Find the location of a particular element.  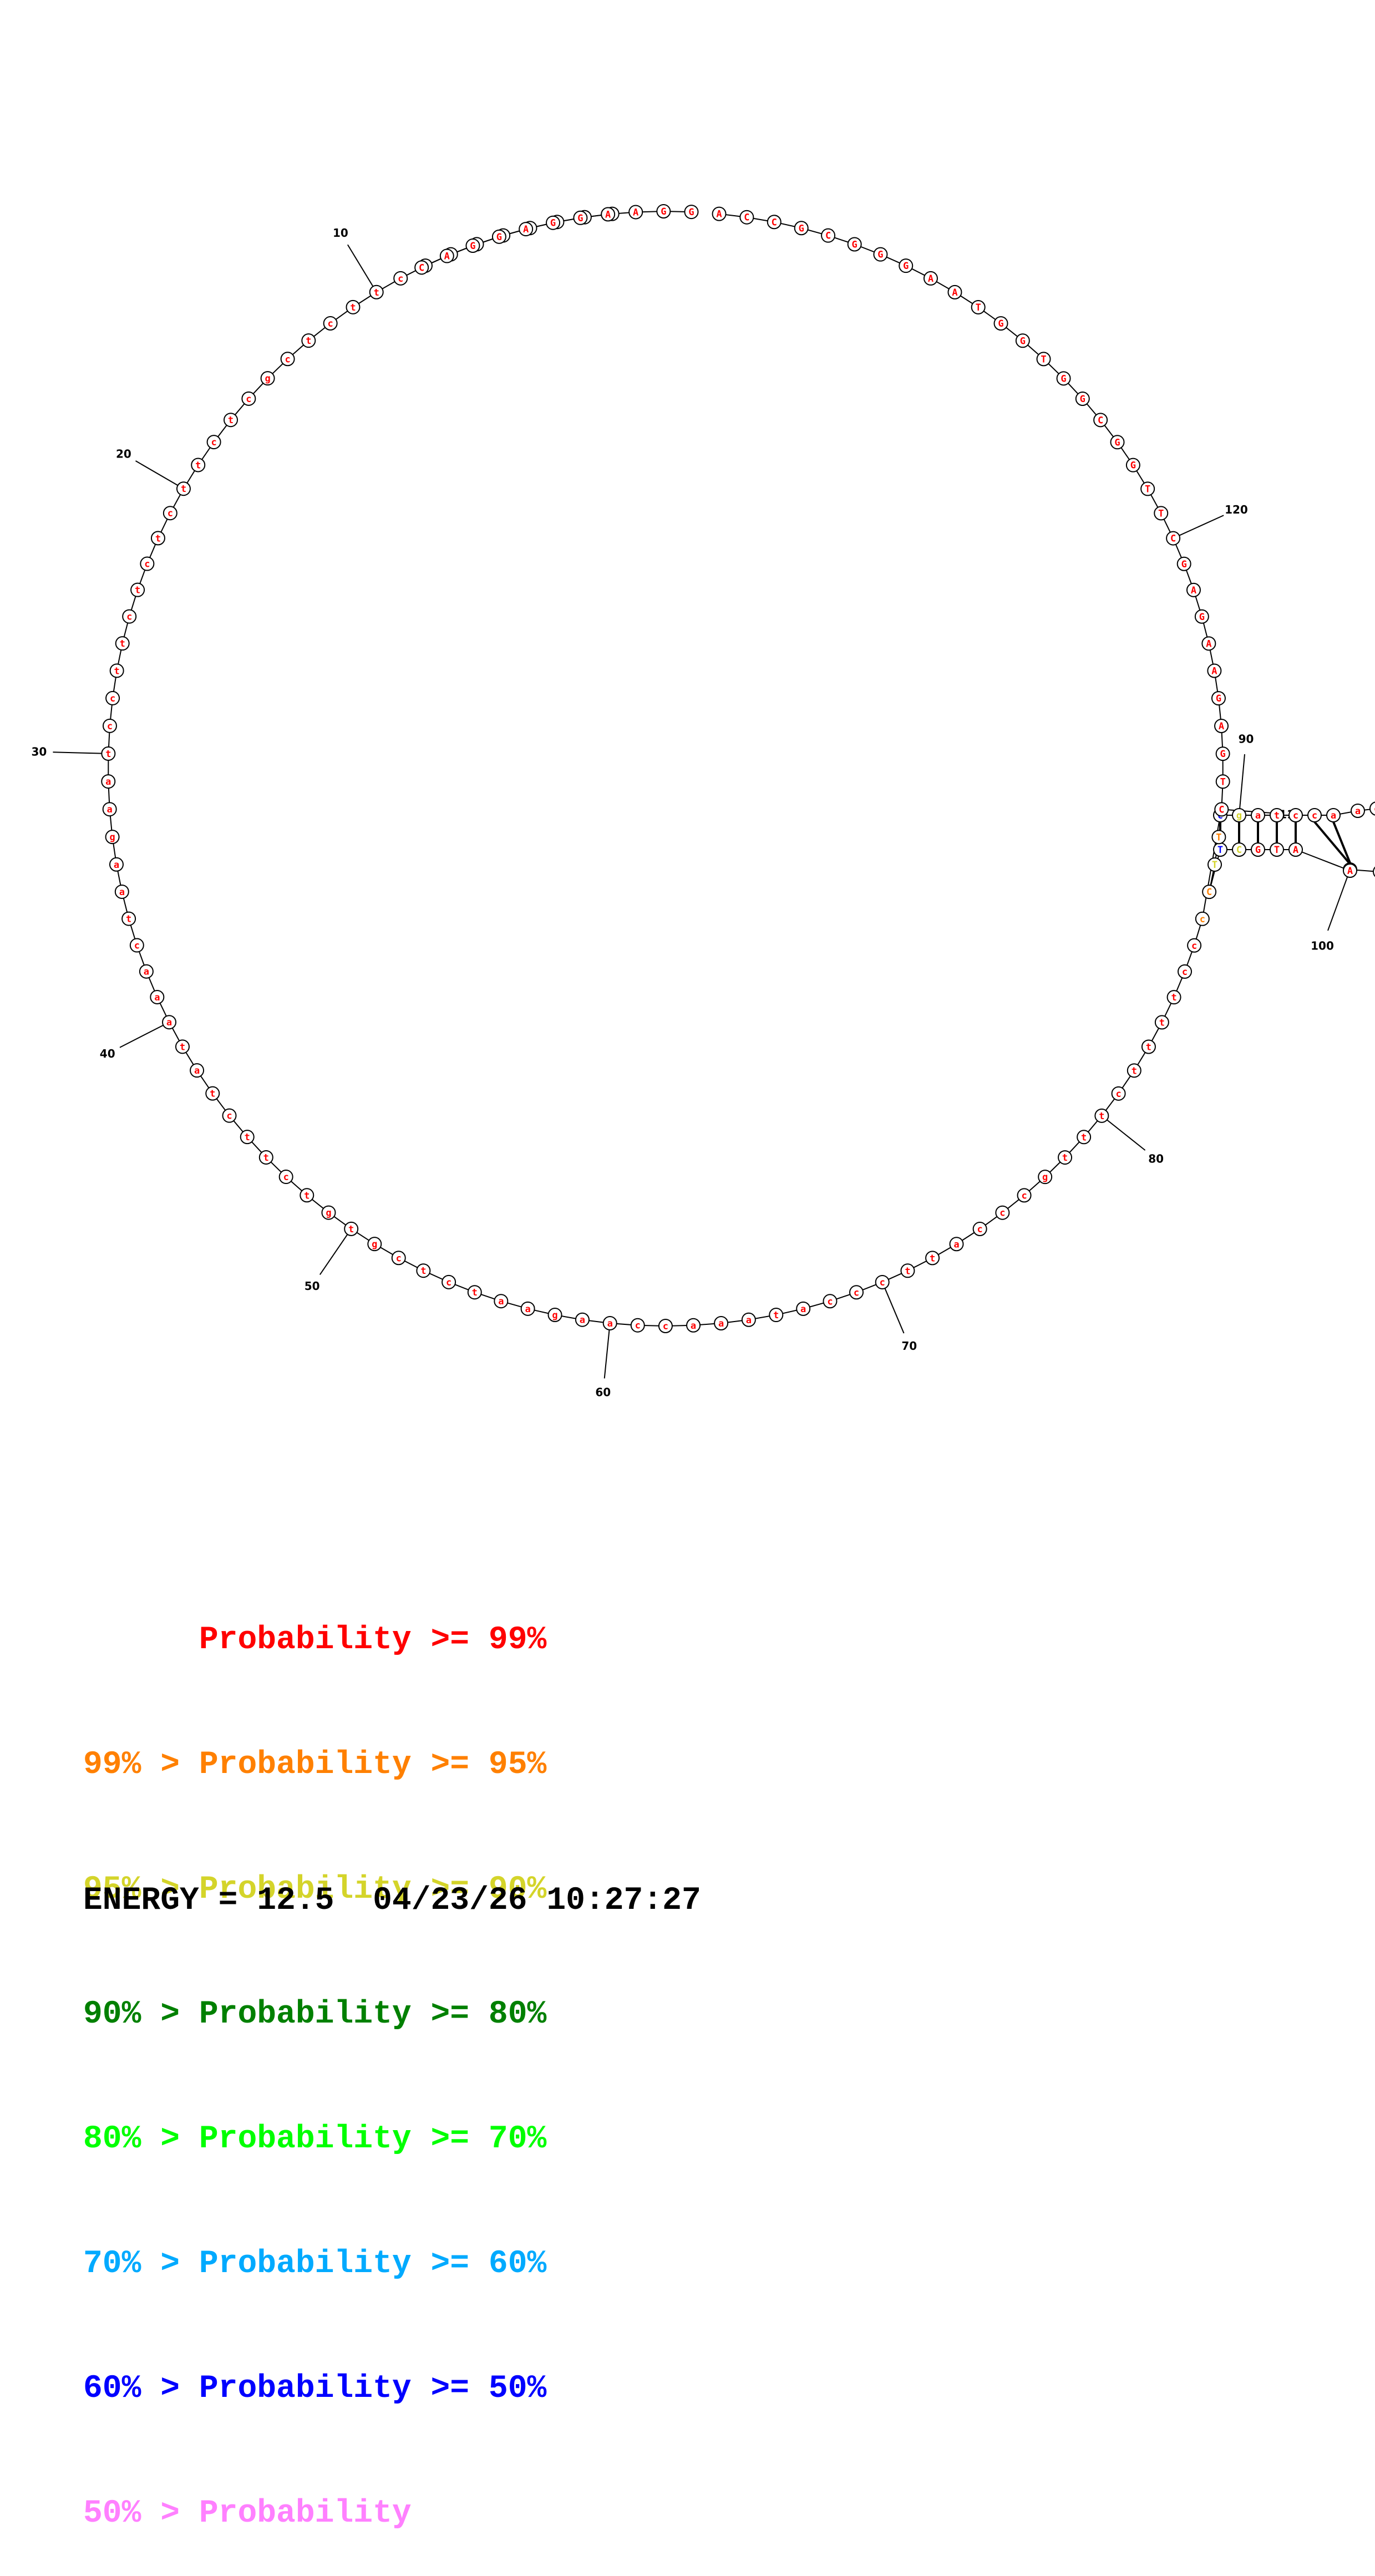

nucleotide-28: c is located at coordinates (112, 698).